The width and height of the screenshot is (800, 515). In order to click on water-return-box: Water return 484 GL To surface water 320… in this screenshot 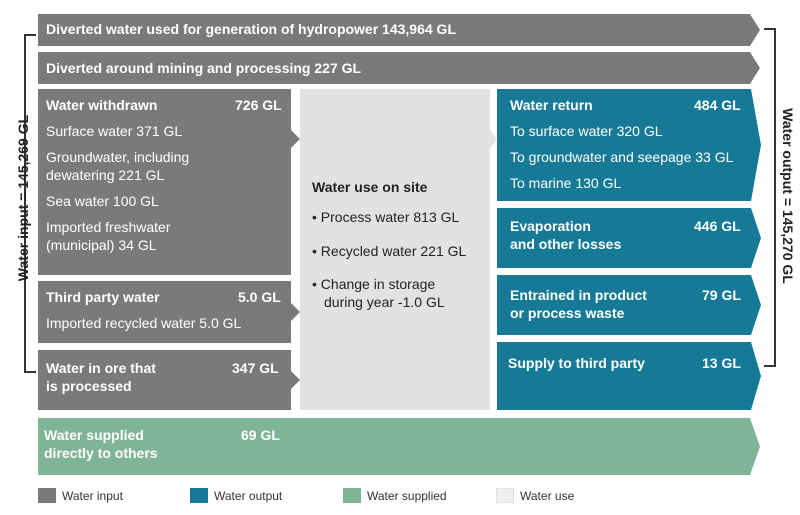, I will do `click(629, 145)`.